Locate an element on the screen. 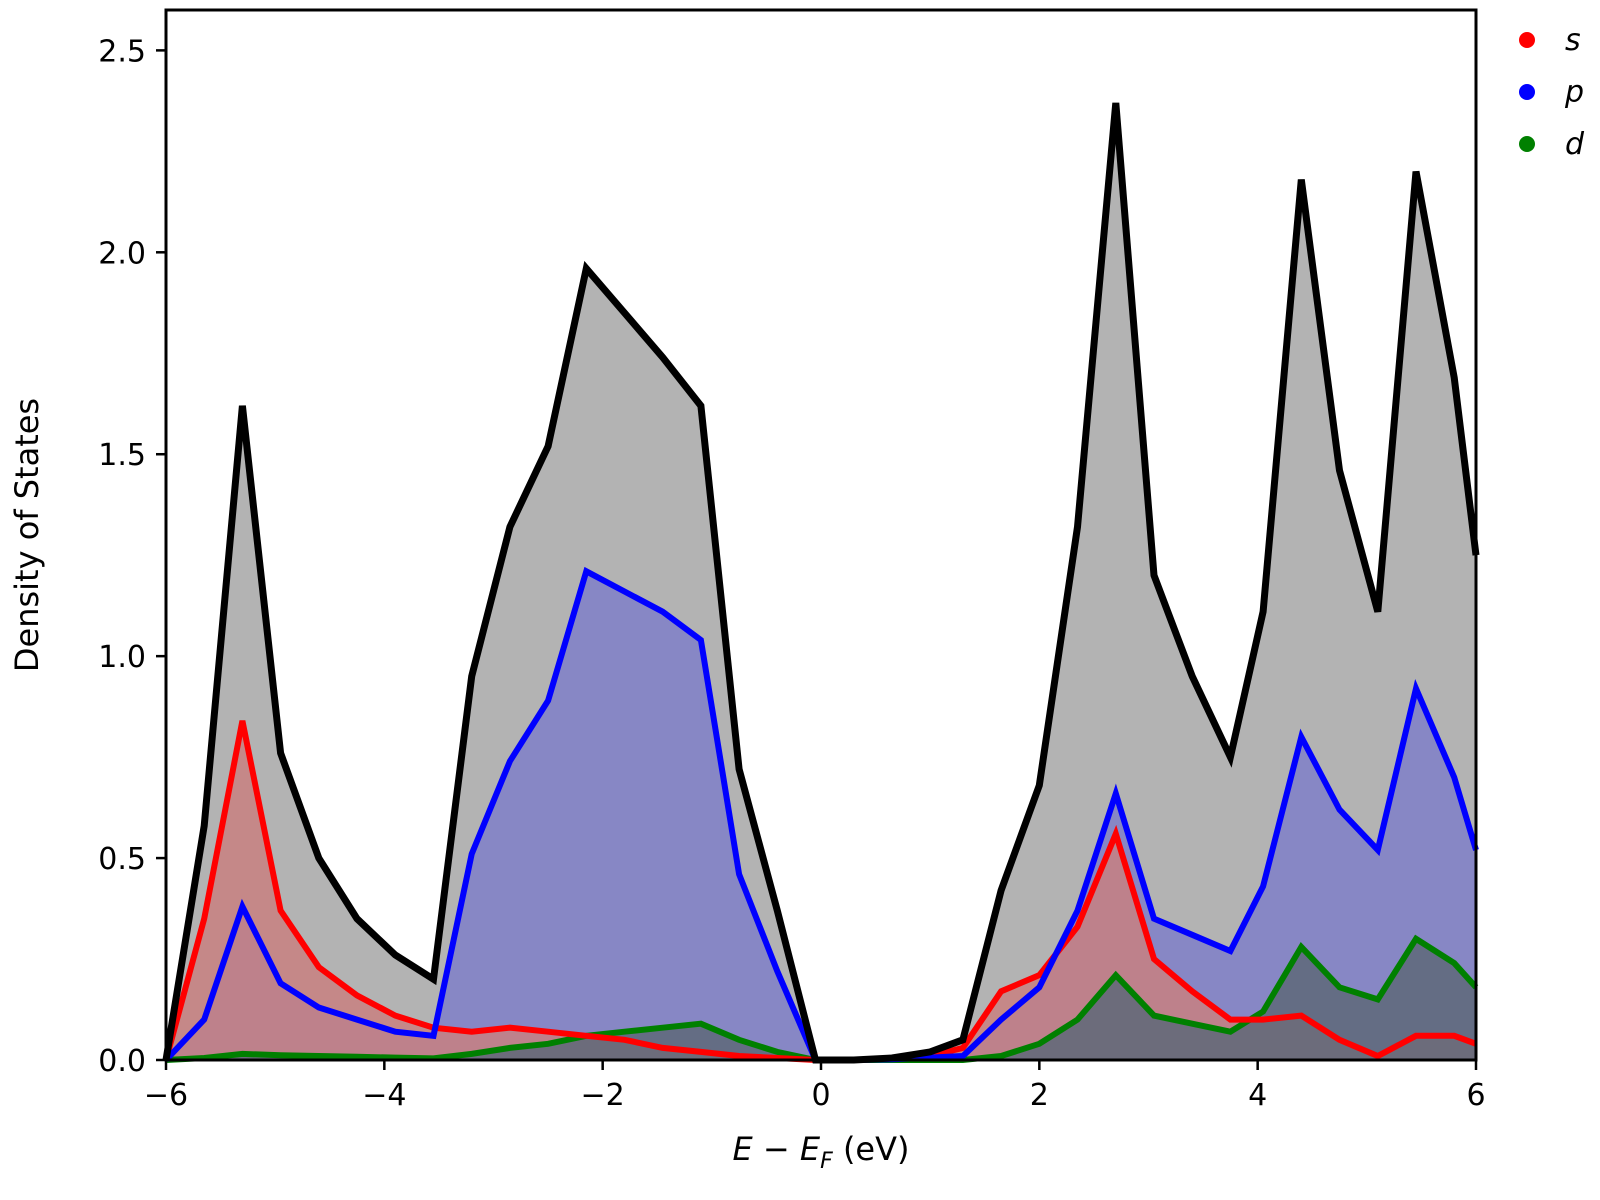  x-axis-ticks: −6 −4 −2 0 2 4 6 is located at coordinates (815, 1086).